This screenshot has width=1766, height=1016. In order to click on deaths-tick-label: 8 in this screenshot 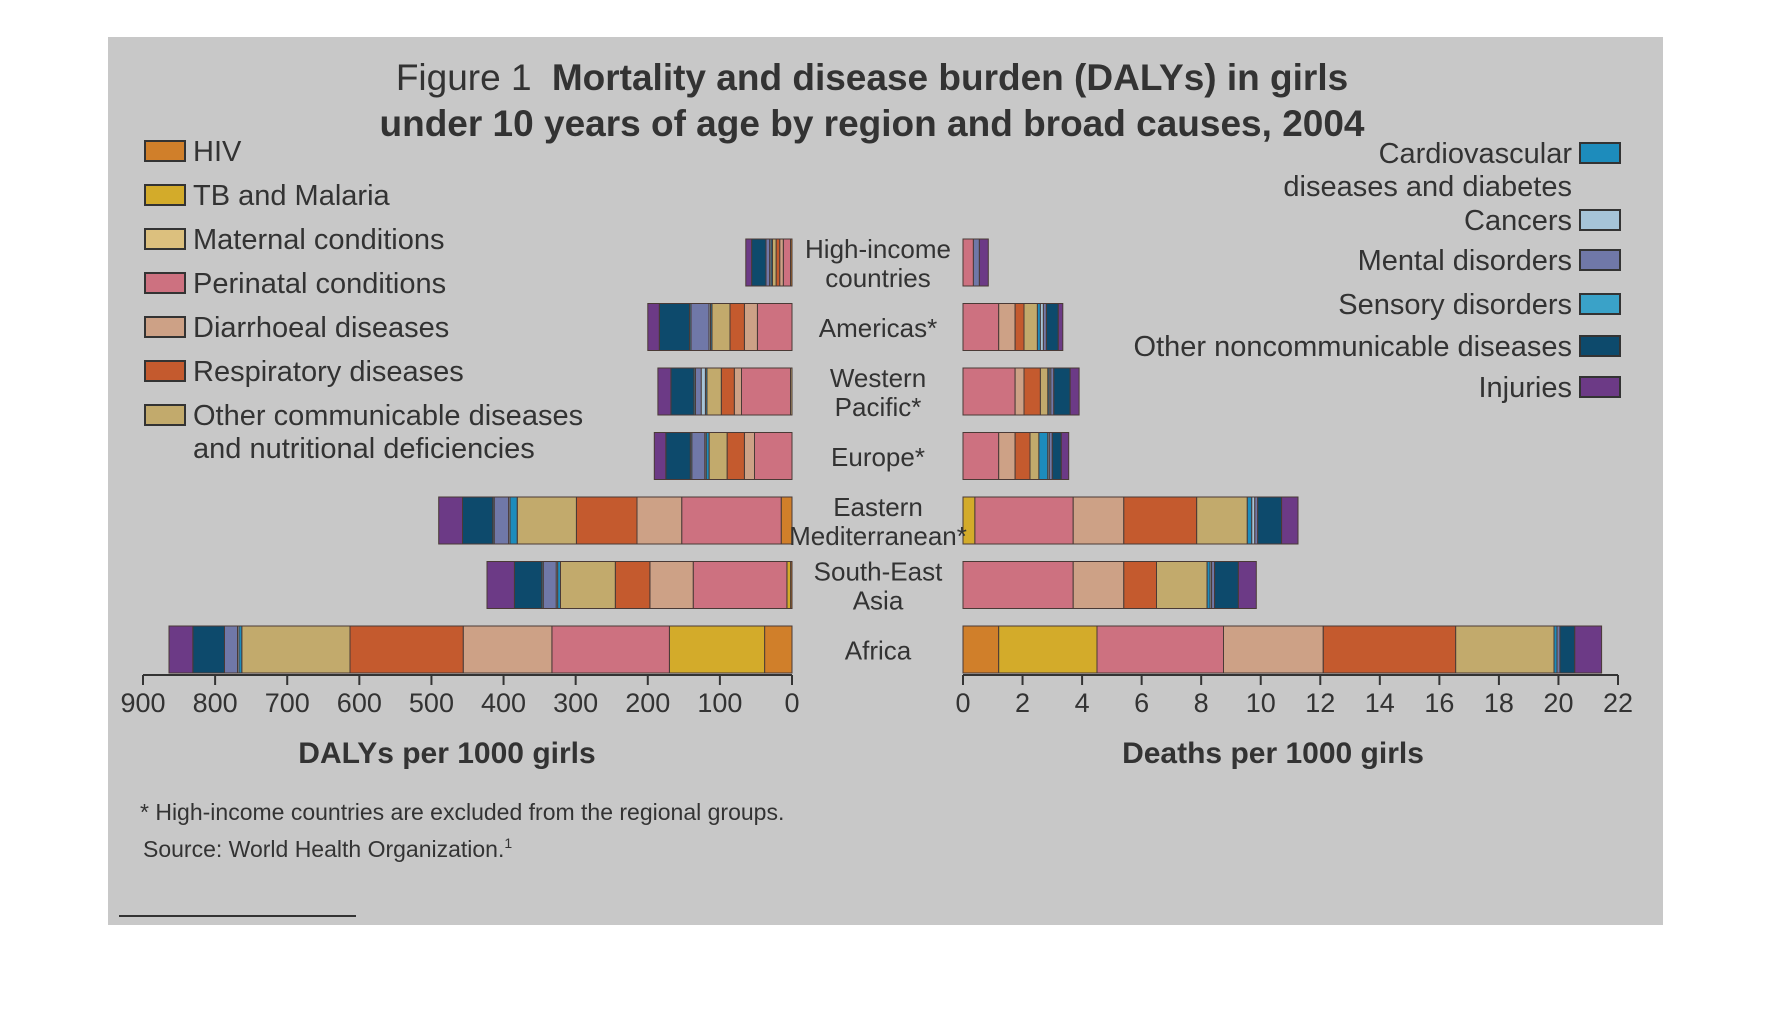, I will do `click(1201, 703)`.